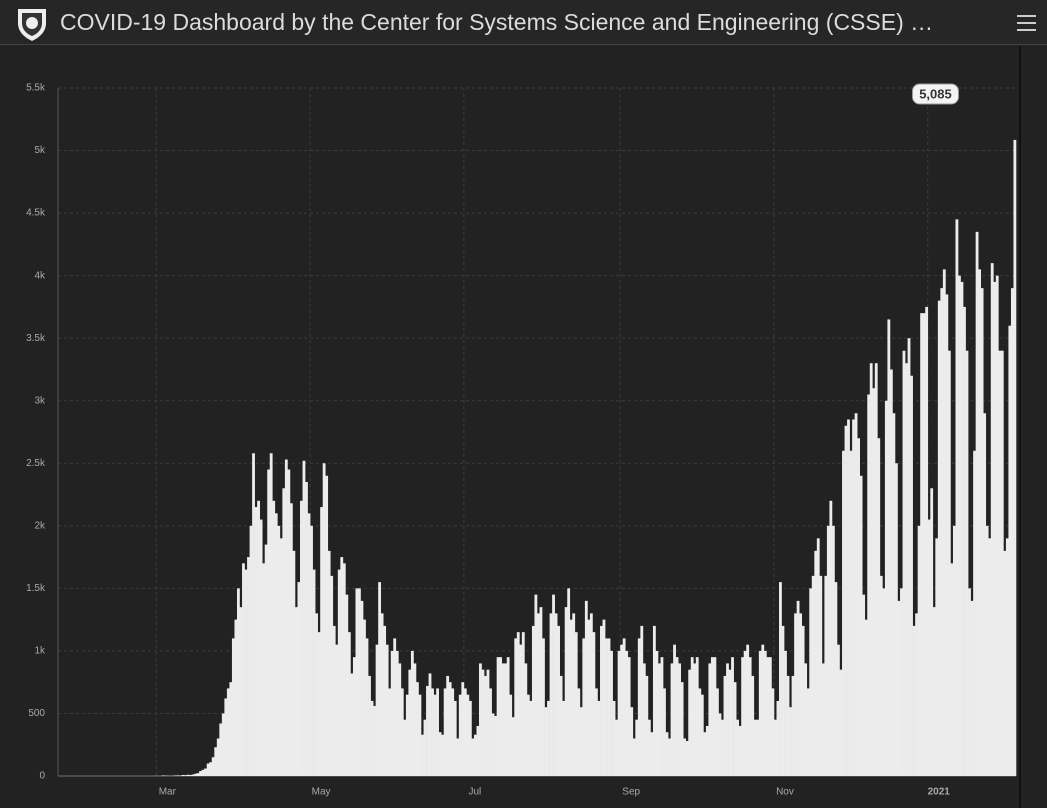  I want to click on y-tick-label: 5k, so click(40, 150).